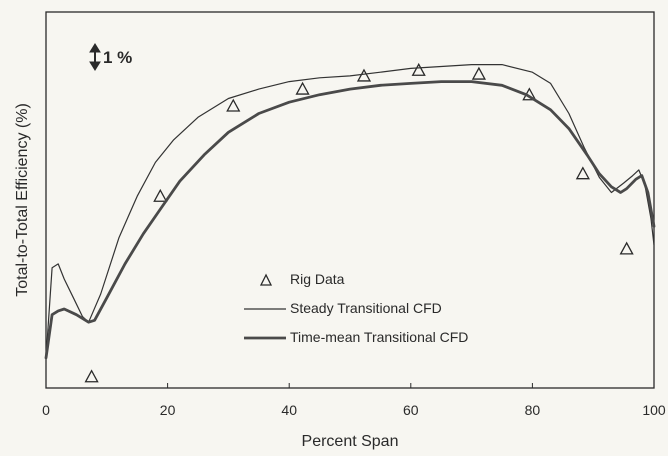 This screenshot has height=456, width=668. What do you see at coordinates (95, 57) in the screenshot?
I see `double-arrow-icon` at bounding box center [95, 57].